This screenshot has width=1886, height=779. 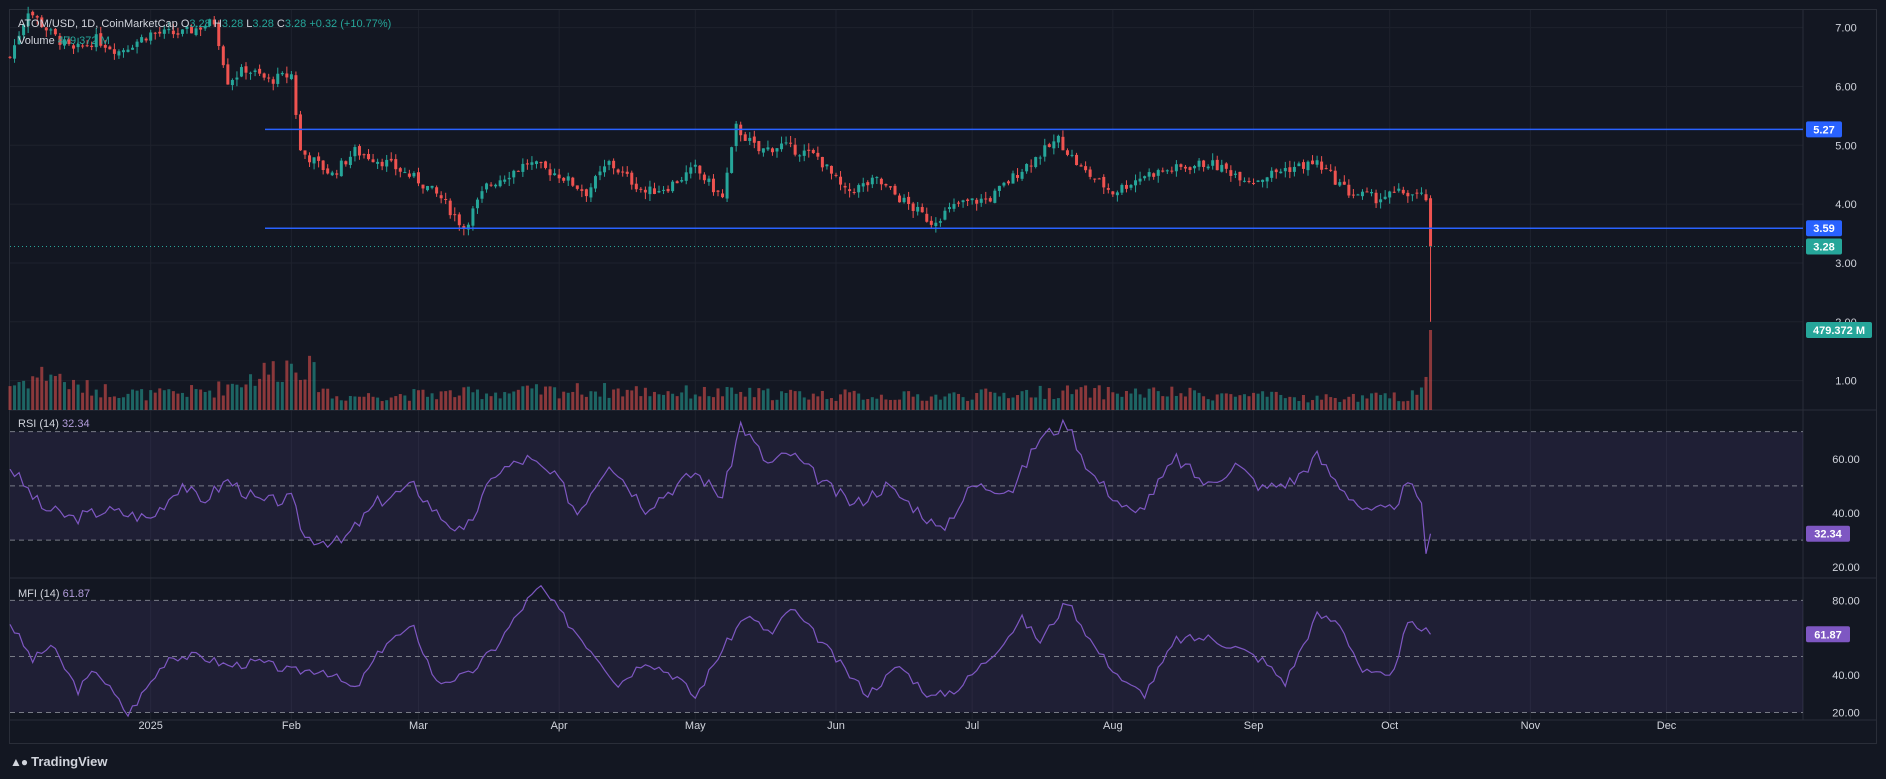 What do you see at coordinates (200, 24) in the screenshot?
I see `open-value: 3.28` at bounding box center [200, 24].